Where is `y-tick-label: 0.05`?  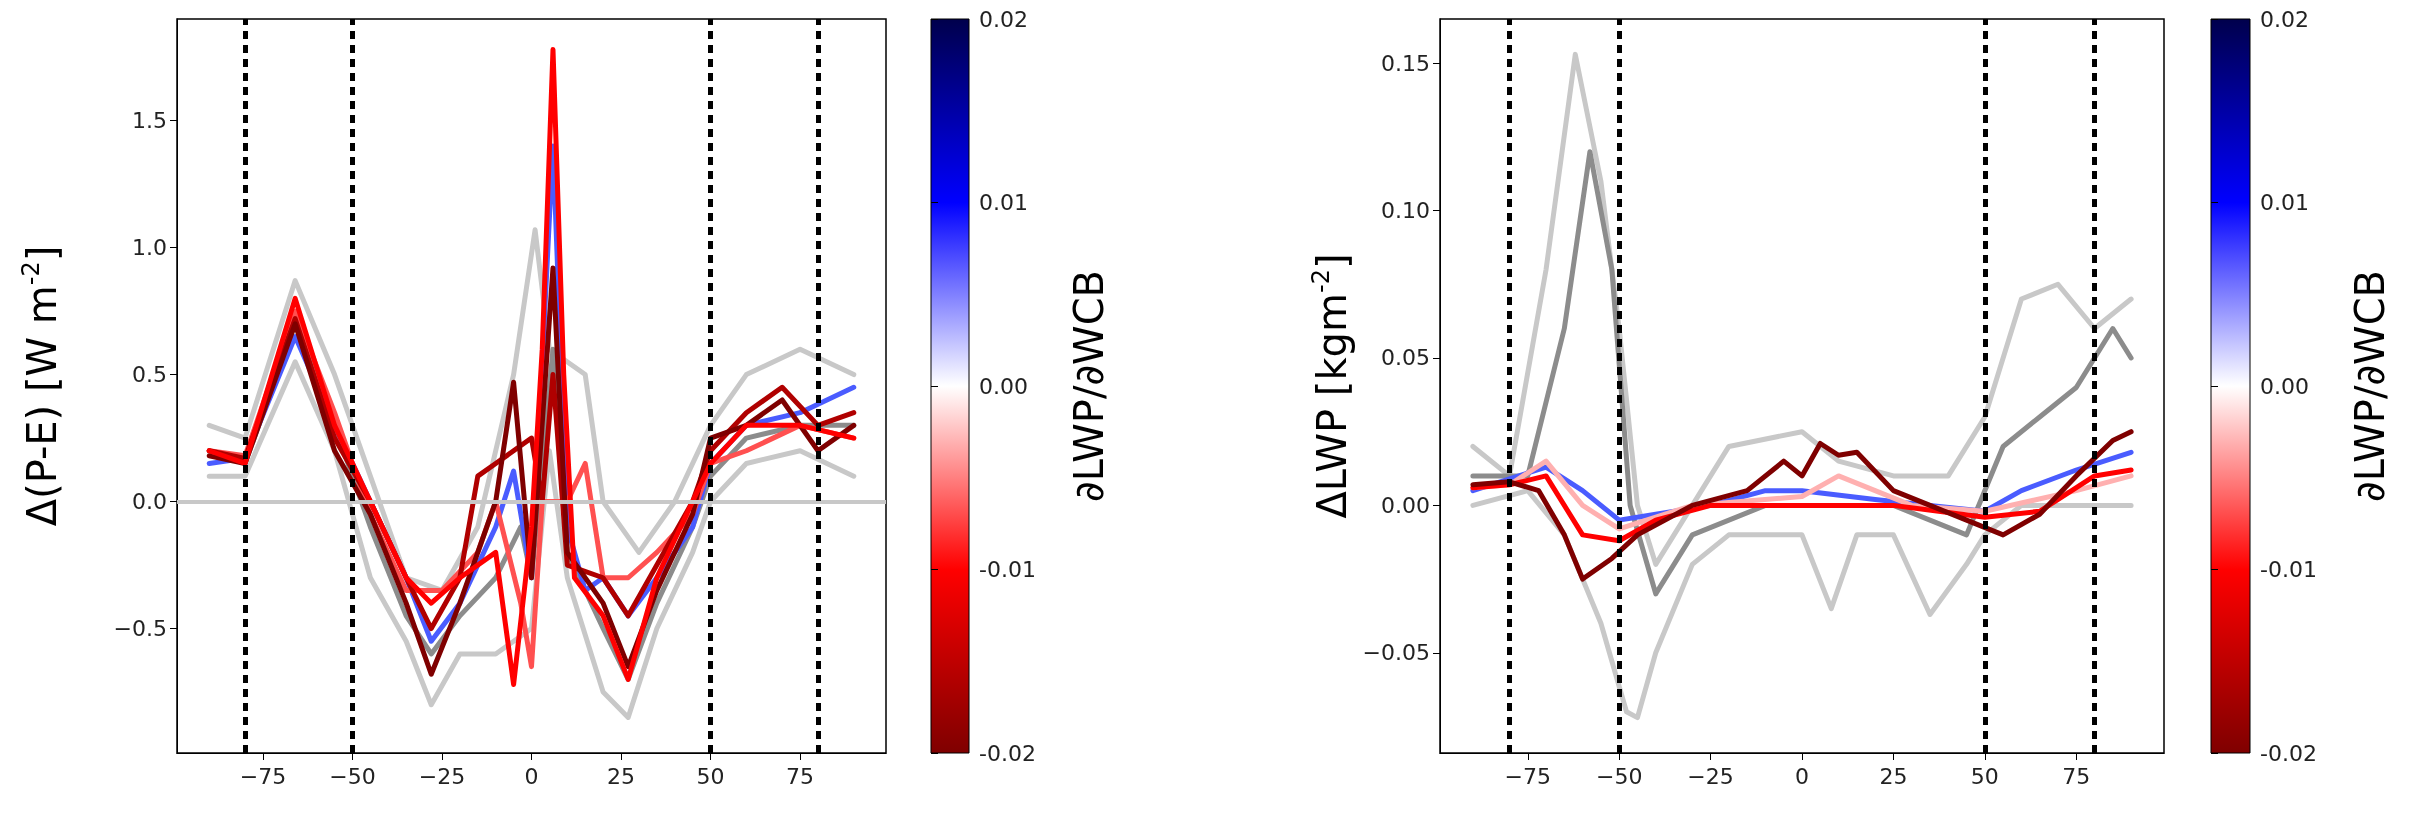 y-tick-label: 0.05 is located at coordinates (1405, 358).